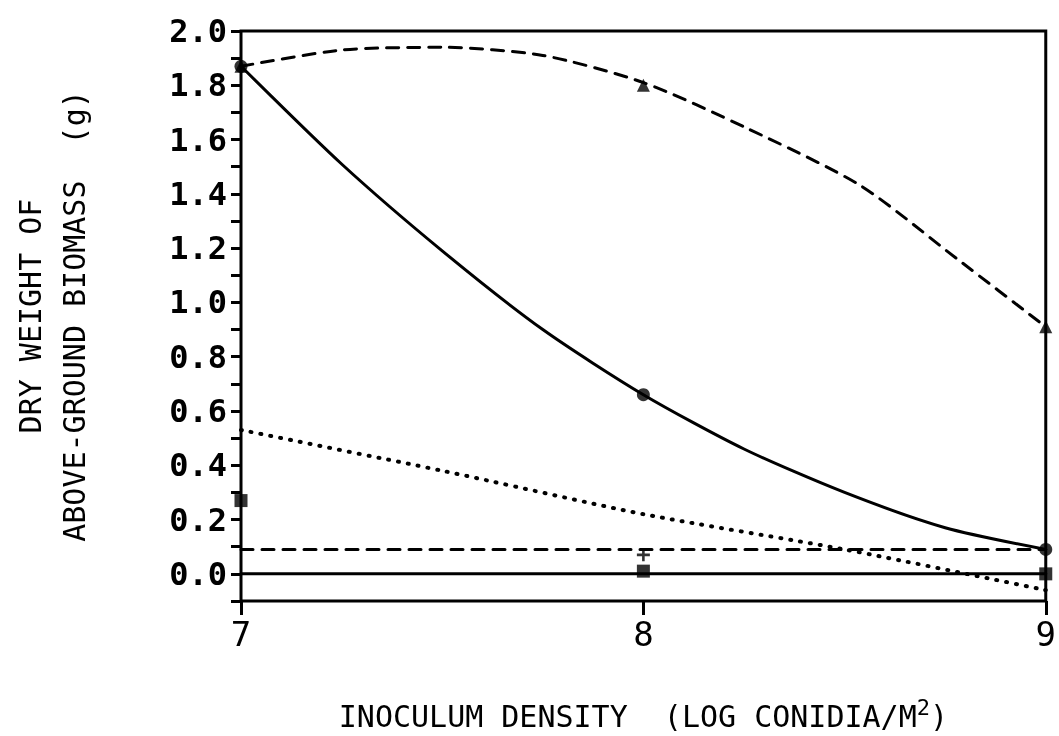 The height and width of the screenshot is (736, 1059). I want to click on y-tick-label: 0.2, so click(198, 519).